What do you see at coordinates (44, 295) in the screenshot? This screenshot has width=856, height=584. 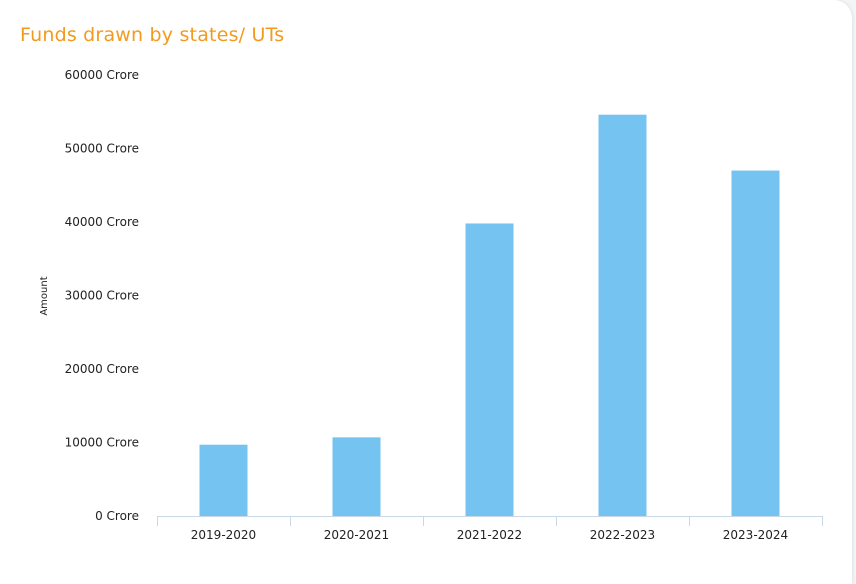 I see `y-axis-title: Amount` at bounding box center [44, 295].